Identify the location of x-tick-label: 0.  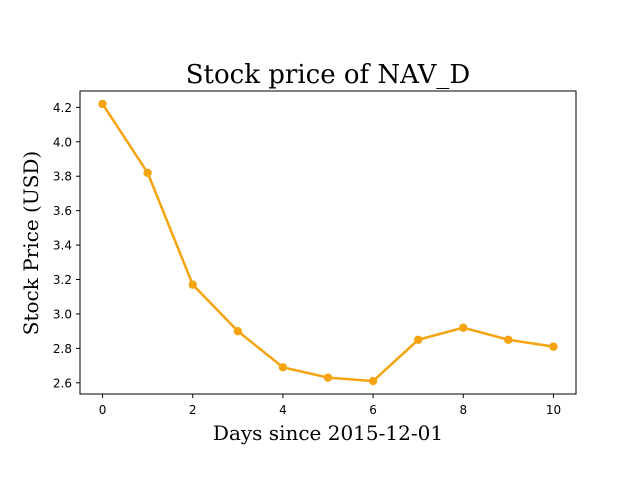
(103, 410).